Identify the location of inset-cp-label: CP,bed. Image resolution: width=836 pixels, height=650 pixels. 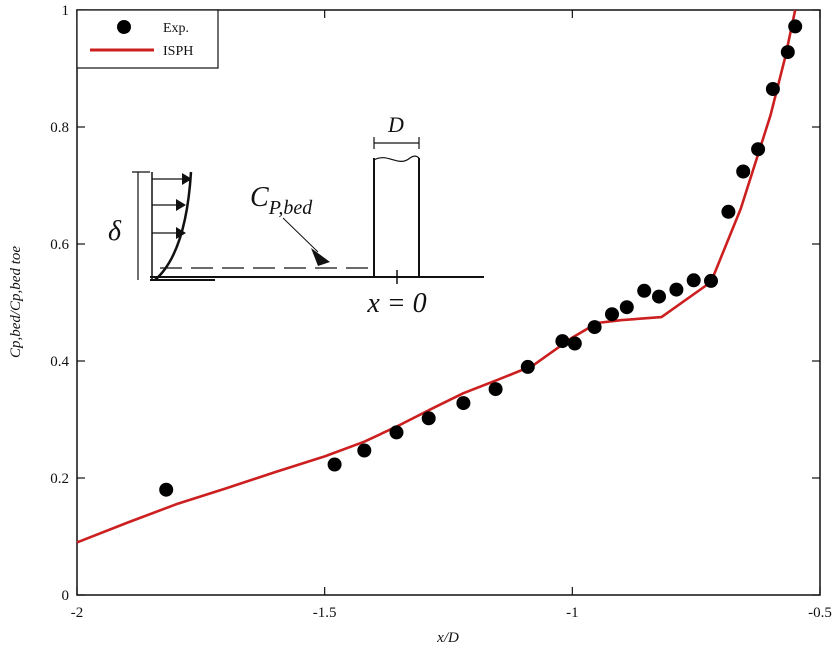
(281, 200).